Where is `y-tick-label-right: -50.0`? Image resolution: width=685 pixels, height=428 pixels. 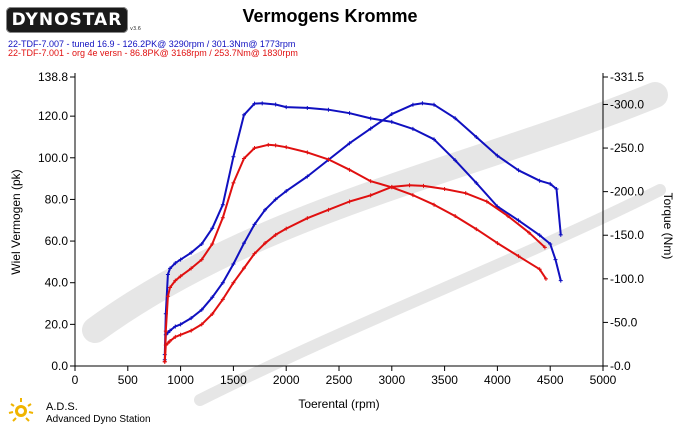
y-tick-label-right: -50.0 is located at coordinates (624, 322).